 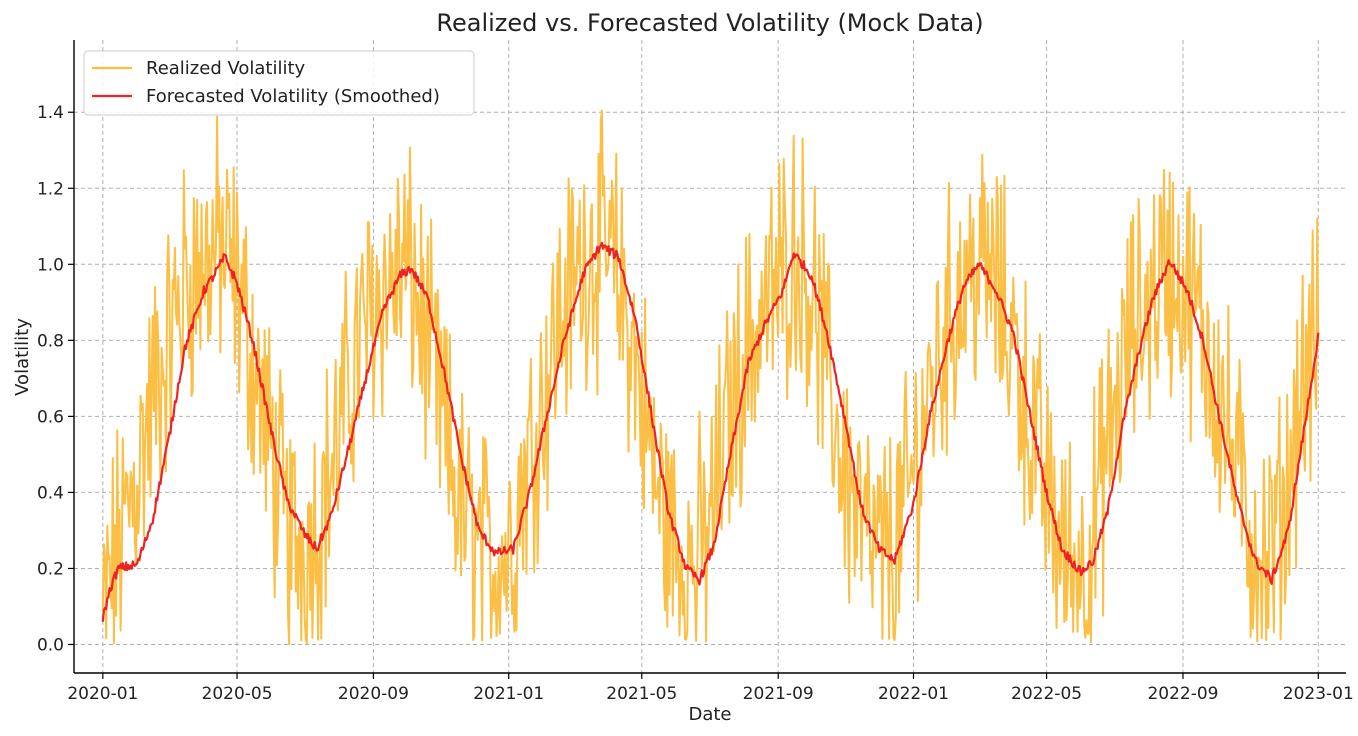 I want to click on x-tick-label: 2021-01, so click(x=508, y=694).